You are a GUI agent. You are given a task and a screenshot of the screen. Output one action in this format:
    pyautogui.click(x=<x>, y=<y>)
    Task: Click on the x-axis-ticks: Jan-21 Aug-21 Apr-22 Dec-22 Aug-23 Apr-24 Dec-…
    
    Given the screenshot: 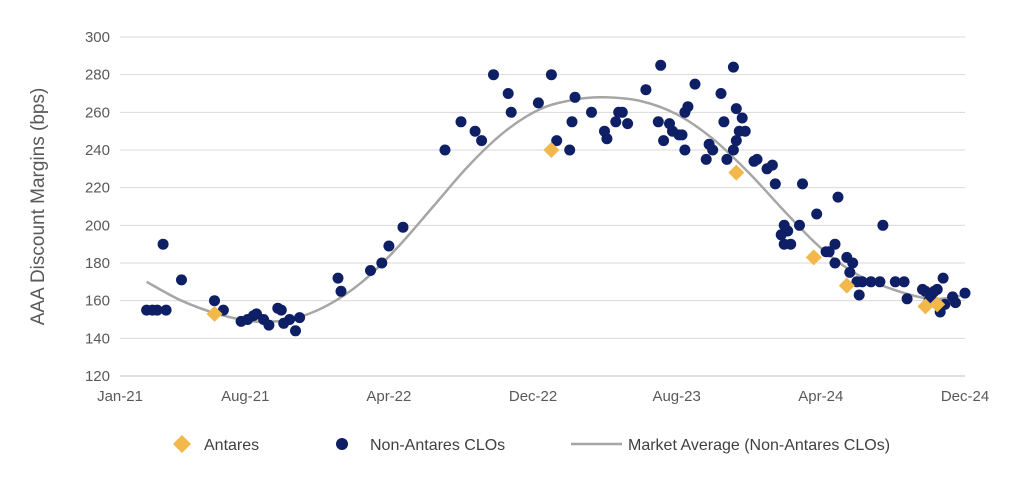 What is the action you would take?
    pyautogui.click(x=543, y=396)
    